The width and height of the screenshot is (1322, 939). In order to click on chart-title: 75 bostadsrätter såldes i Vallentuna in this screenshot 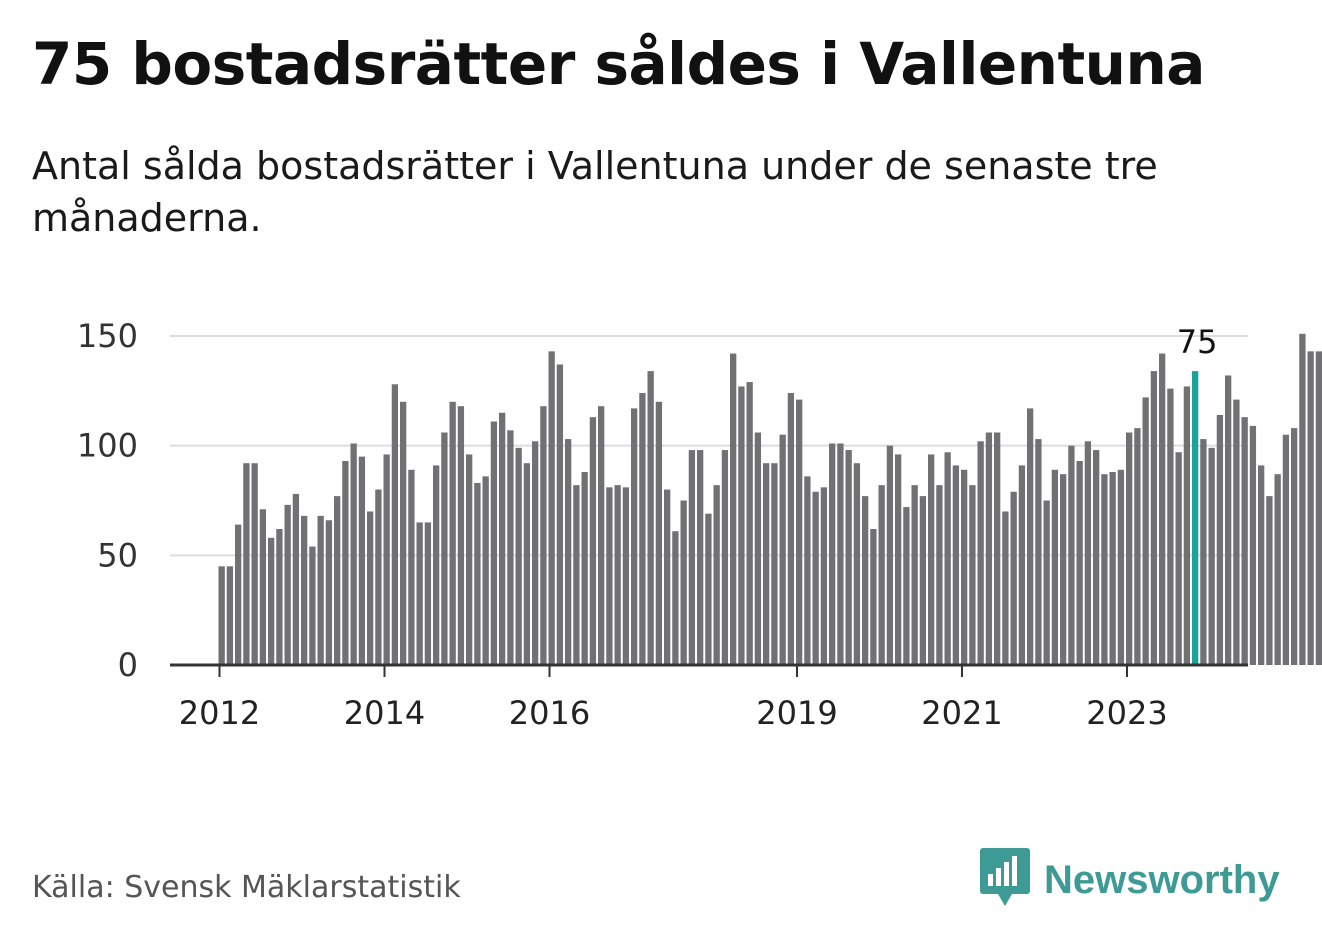, I will do `click(618, 64)`.